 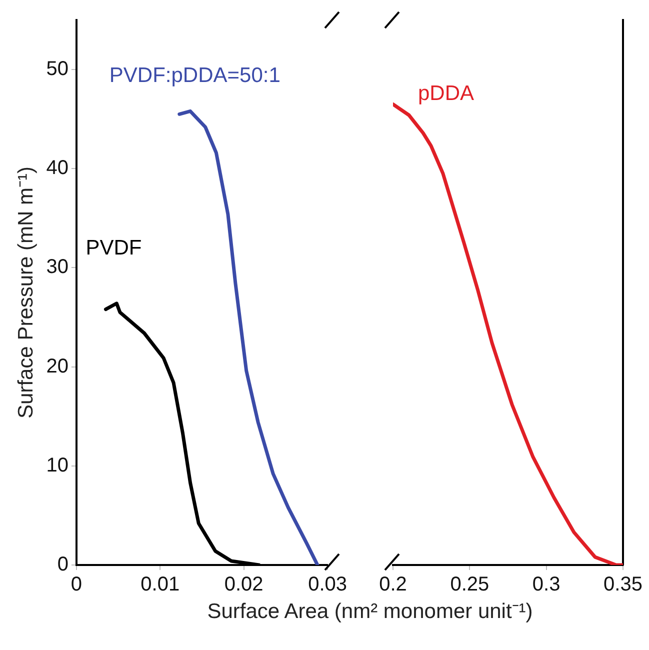 What do you see at coordinates (370, 611) in the screenshot?
I see `x-axis-title: Surface Area (nm² monomer unit⁻¹)` at bounding box center [370, 611].